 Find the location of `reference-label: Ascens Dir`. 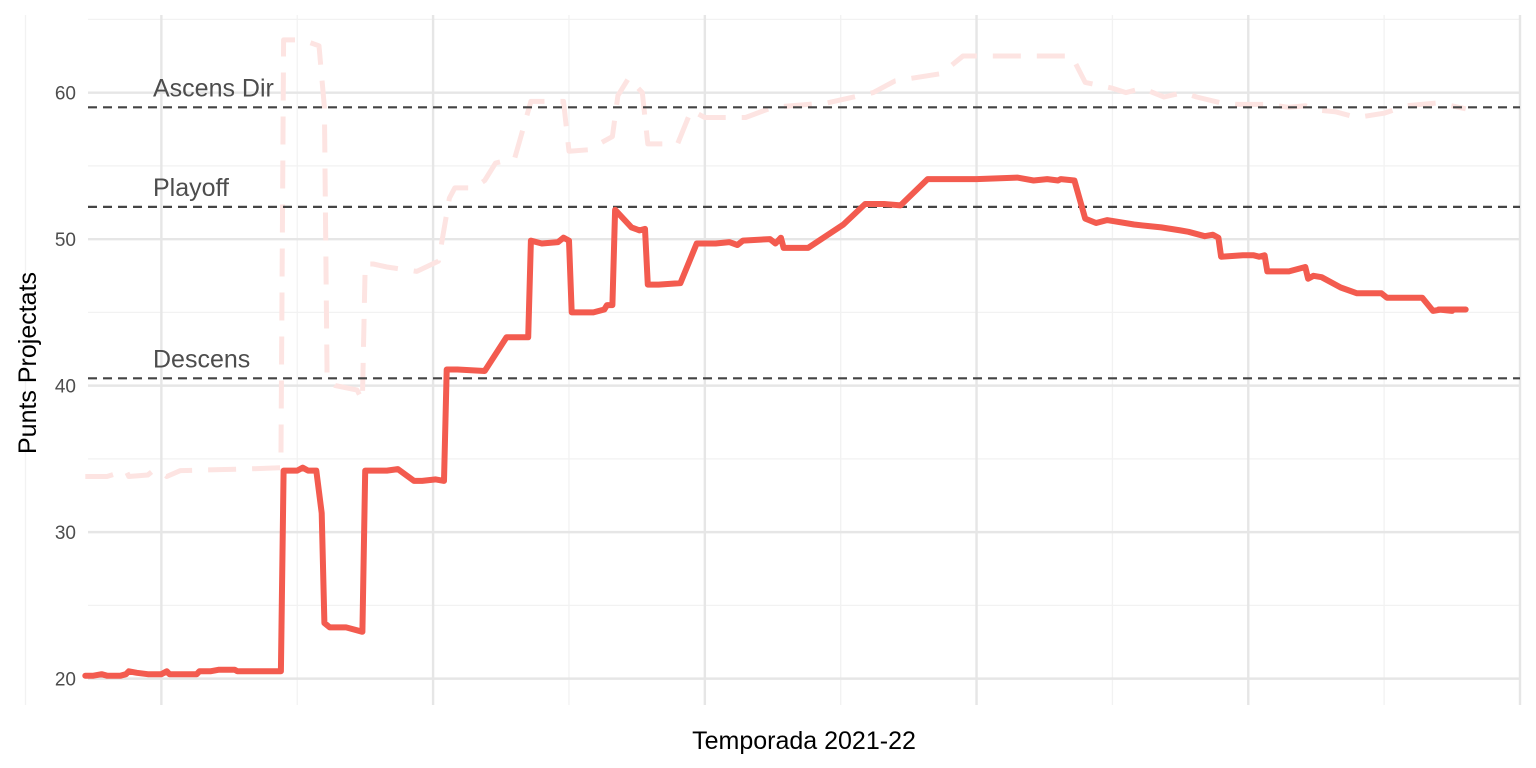

reference-label: Ascens Dir is located at coordinates (213, 88).